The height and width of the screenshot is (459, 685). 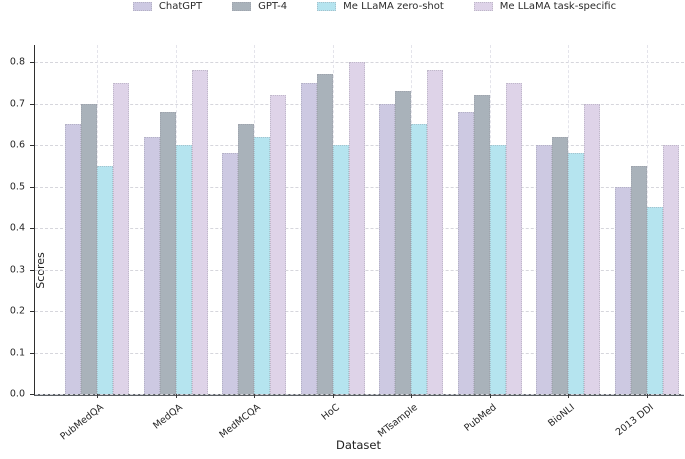 I want to click on legend-label: GPT-4, so click(x=273, y=6).